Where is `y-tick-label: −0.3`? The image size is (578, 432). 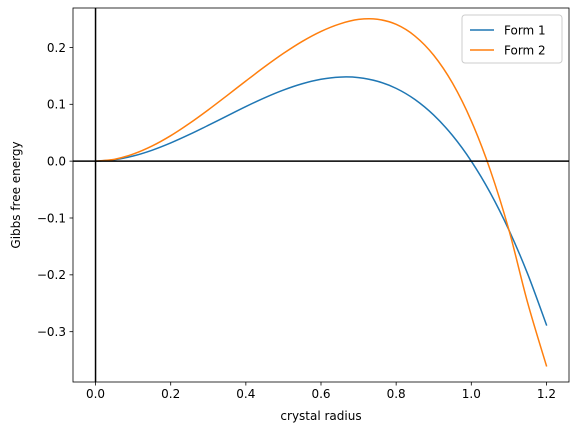
y-tick-label: −0.3 is located at coordinates (51, 332).